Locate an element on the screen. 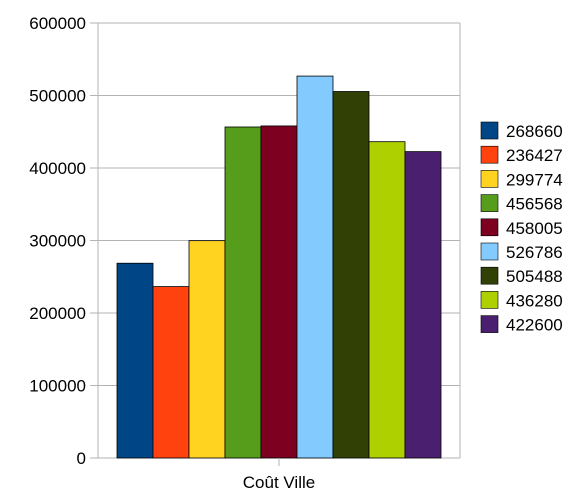 The height and width of the screenshot is (499, 581). x-tick-labels: Coût Ville is located at coordinates (279, 482).